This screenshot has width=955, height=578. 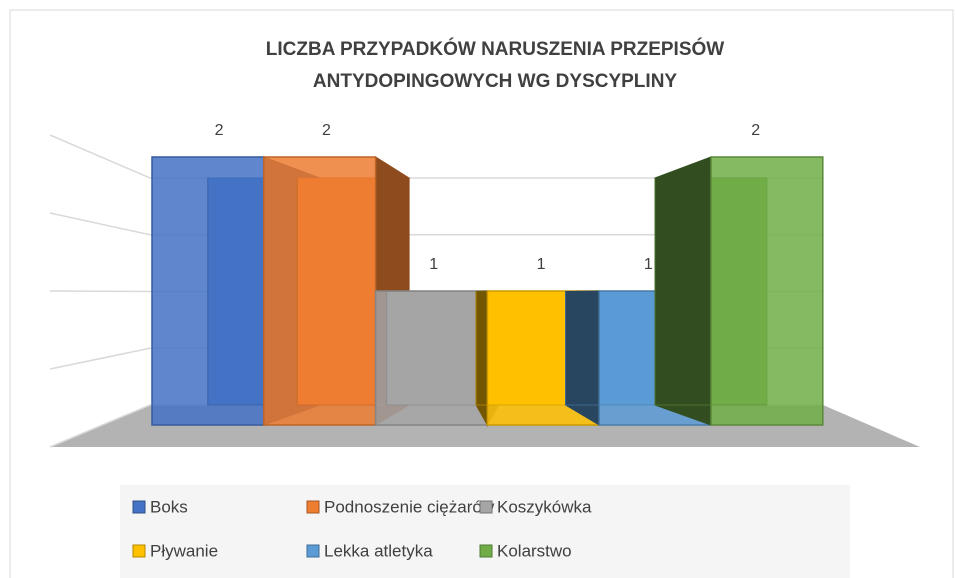 What do you see at coordinates (544, 506) in the screenshot?
I see `legend-label: Koszykówka` at bounding box center [544, 506].